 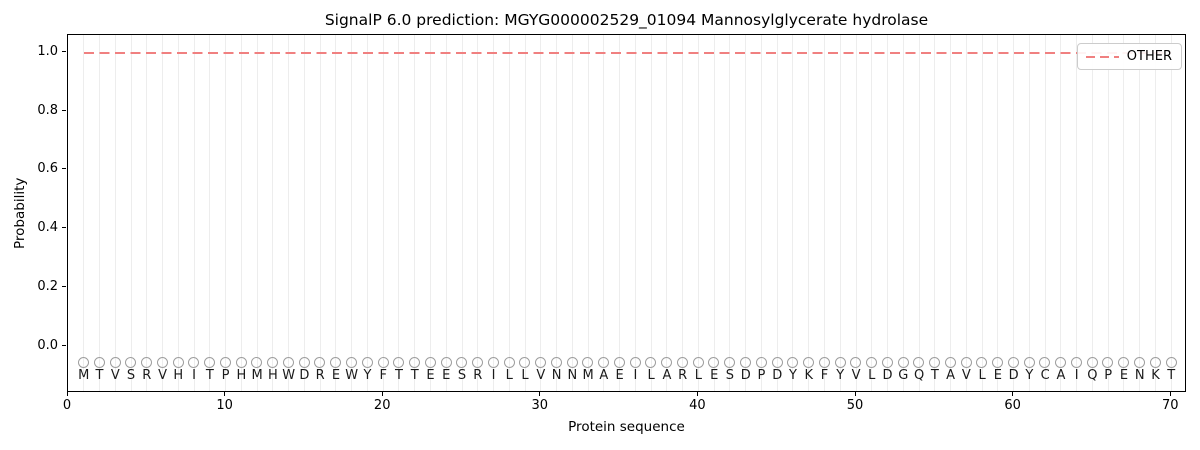 I want to click on residue-letter: S, so click(x=730, y=375).